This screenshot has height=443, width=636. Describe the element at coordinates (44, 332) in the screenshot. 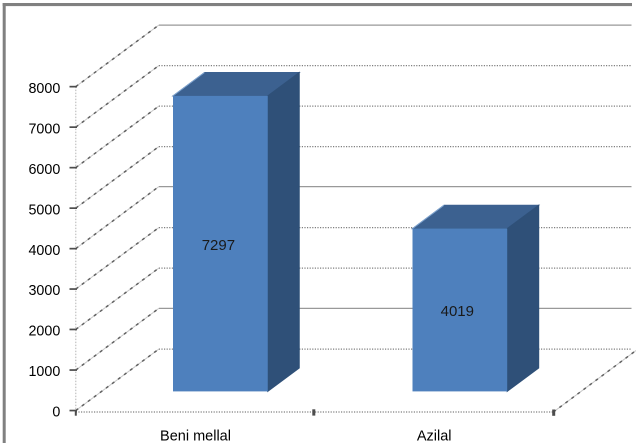

I see `svg-text: 2000` at that location.